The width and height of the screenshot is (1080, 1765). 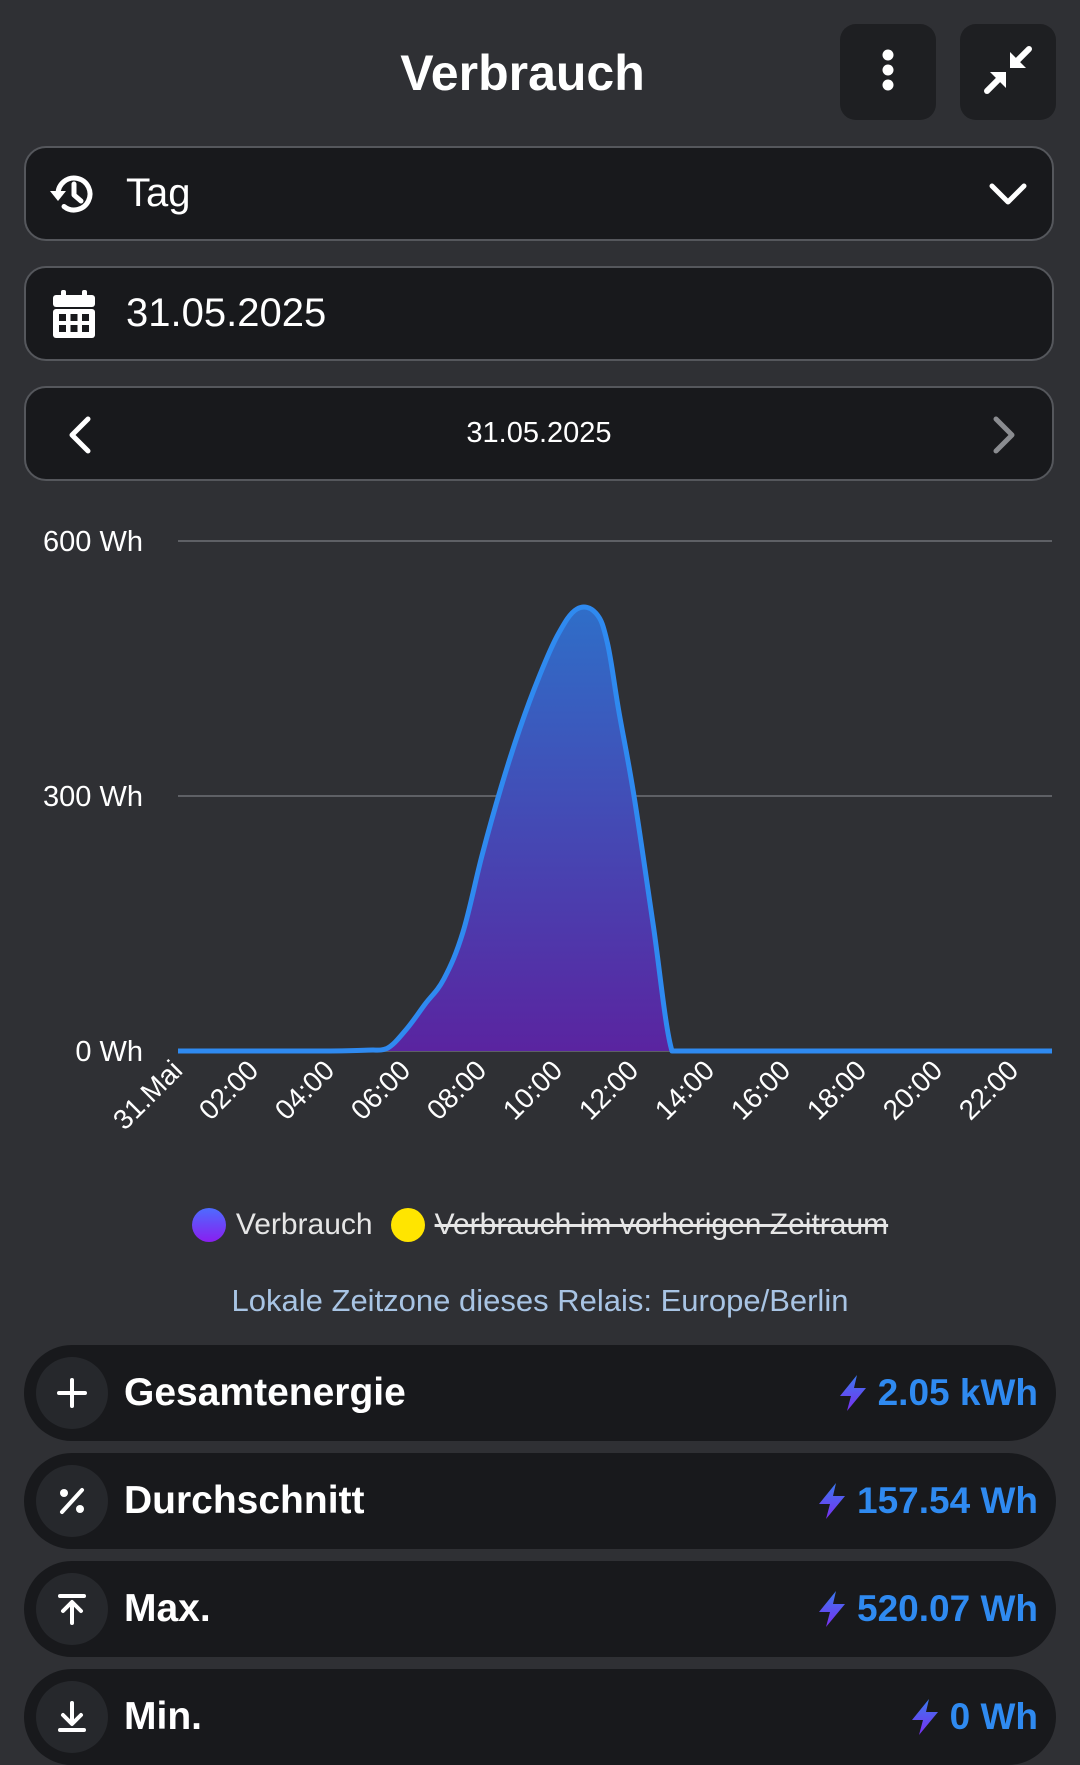 What do you see at coordinates (74, 314) in the screenshot?
I see `calendar-icon` at bounding box center [74, 314].